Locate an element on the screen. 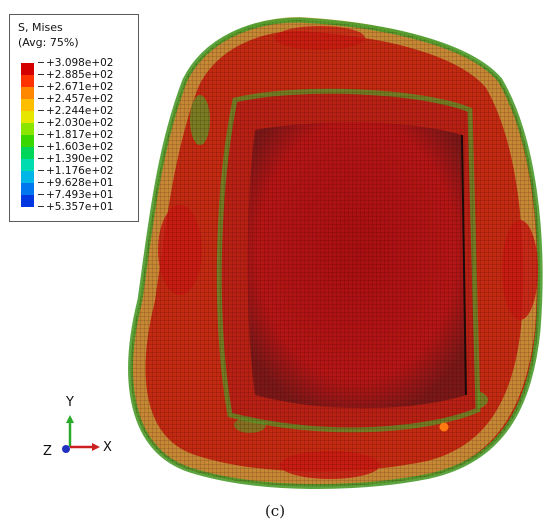 The image size is (550, 532). hotspot-marker is located at coordinates (444, 427).